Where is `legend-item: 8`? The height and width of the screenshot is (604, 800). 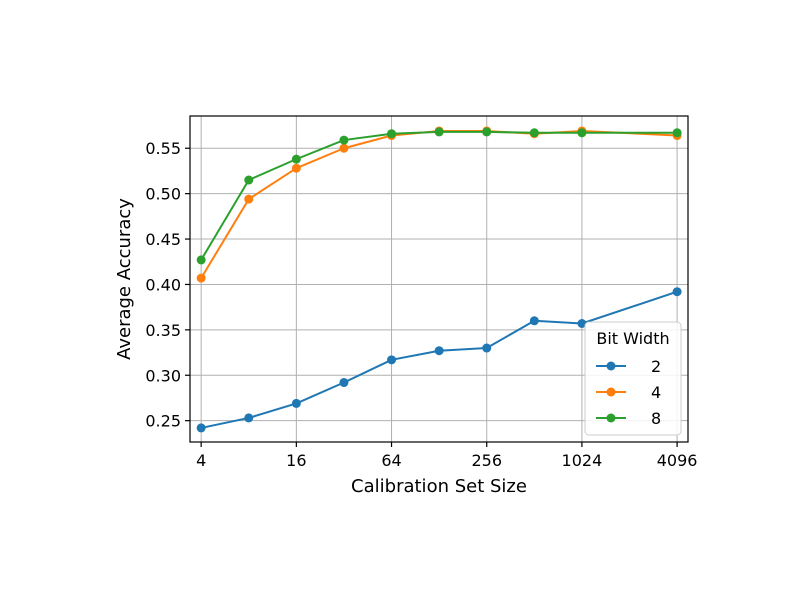
legend-item: 8 is located at coordinates (628, 418).